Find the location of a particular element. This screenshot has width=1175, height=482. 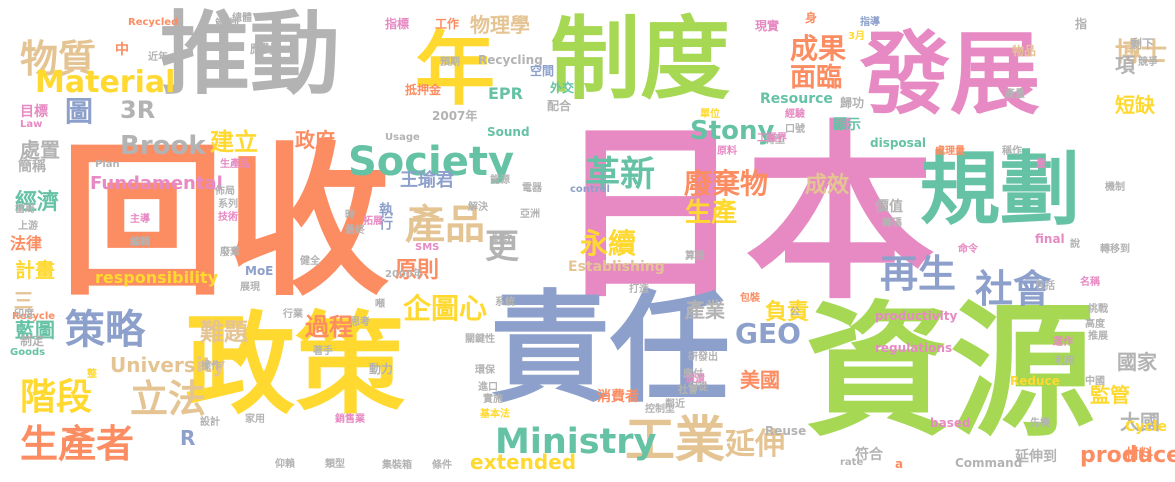

cloud-word: 身 is located at coordinates (811, 18).